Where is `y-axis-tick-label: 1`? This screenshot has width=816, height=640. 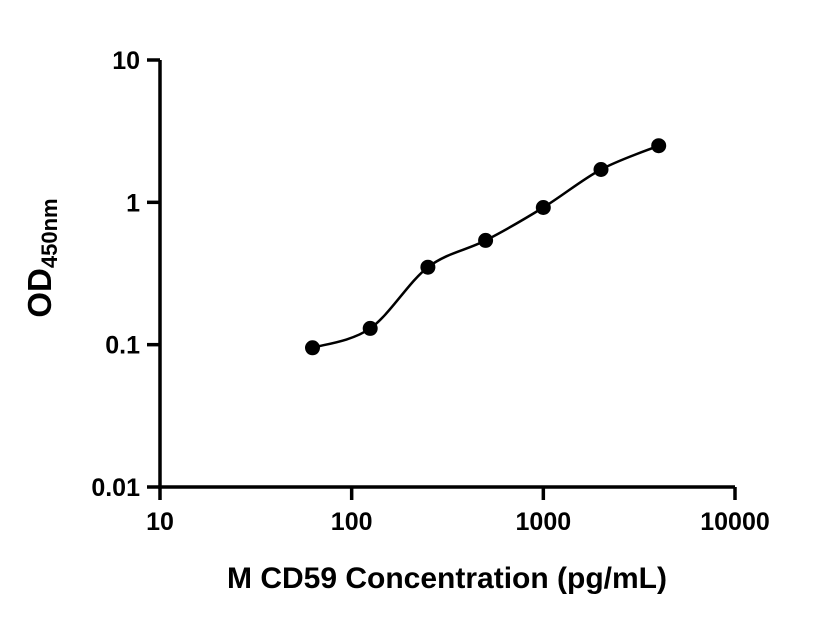
y-axis-tick-label: 1 is located at coordinates (133, 203).